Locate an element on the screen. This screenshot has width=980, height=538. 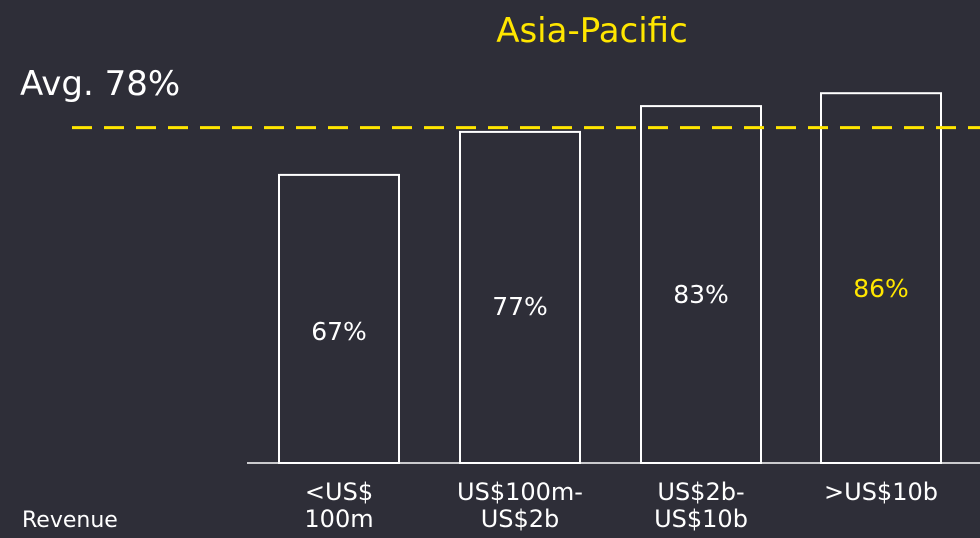
category-label-3-line-1: US$2b- is located at coordinates (700, 492).